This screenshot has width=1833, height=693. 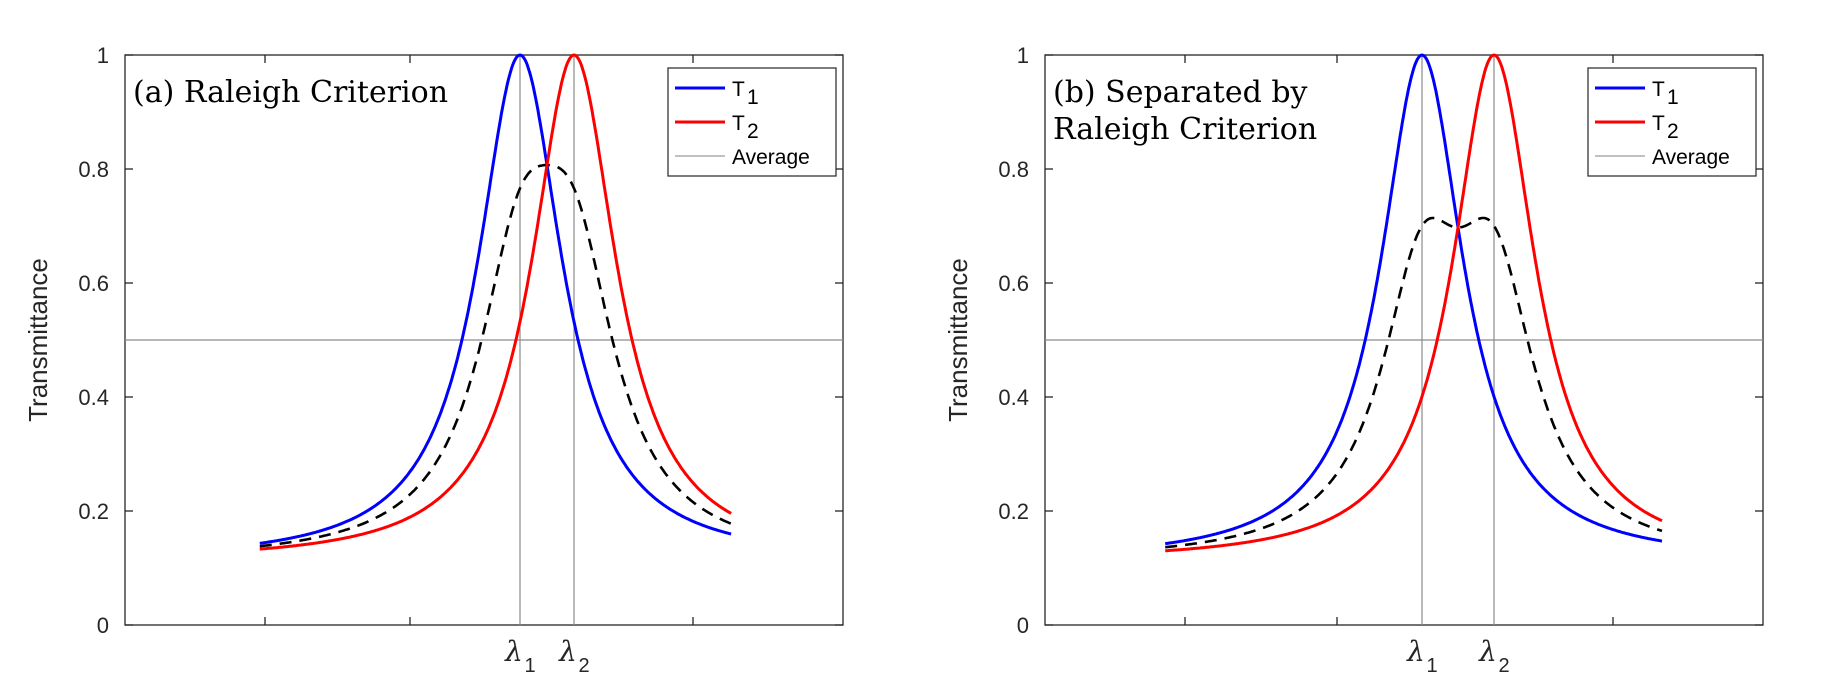 I want to click on panel-title-line: Raleigh Criterion, so click(x=1185, y=129).